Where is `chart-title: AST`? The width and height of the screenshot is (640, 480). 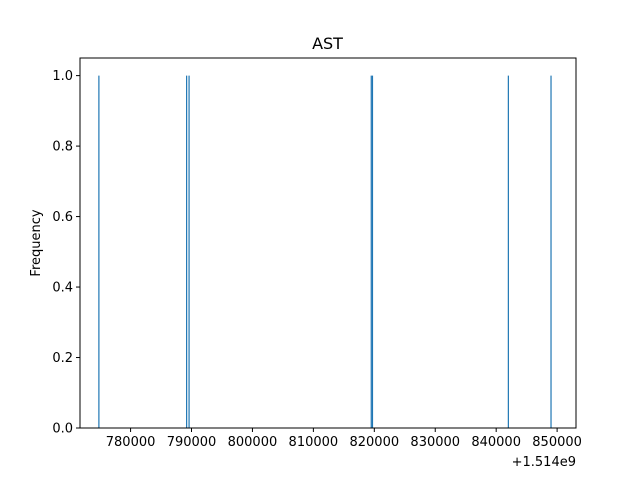 chart-title: AST is located at coordinates (327, 43).